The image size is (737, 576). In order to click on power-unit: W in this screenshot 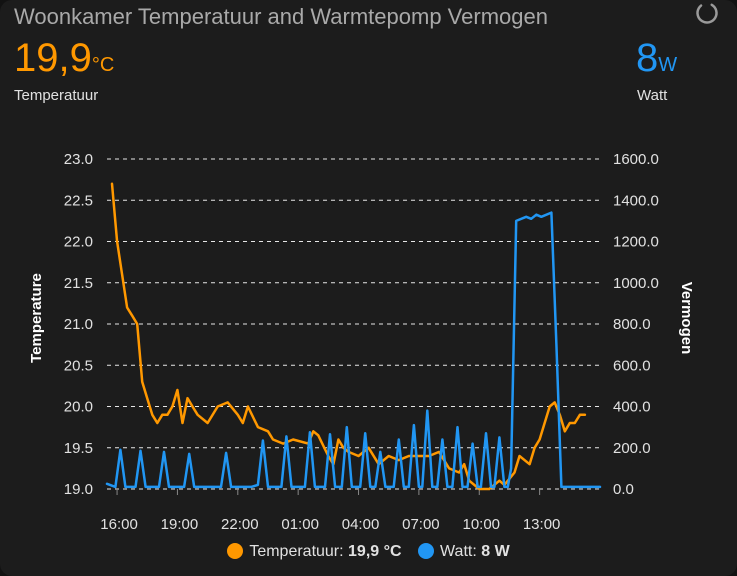, I will do `click(668, 65)`.